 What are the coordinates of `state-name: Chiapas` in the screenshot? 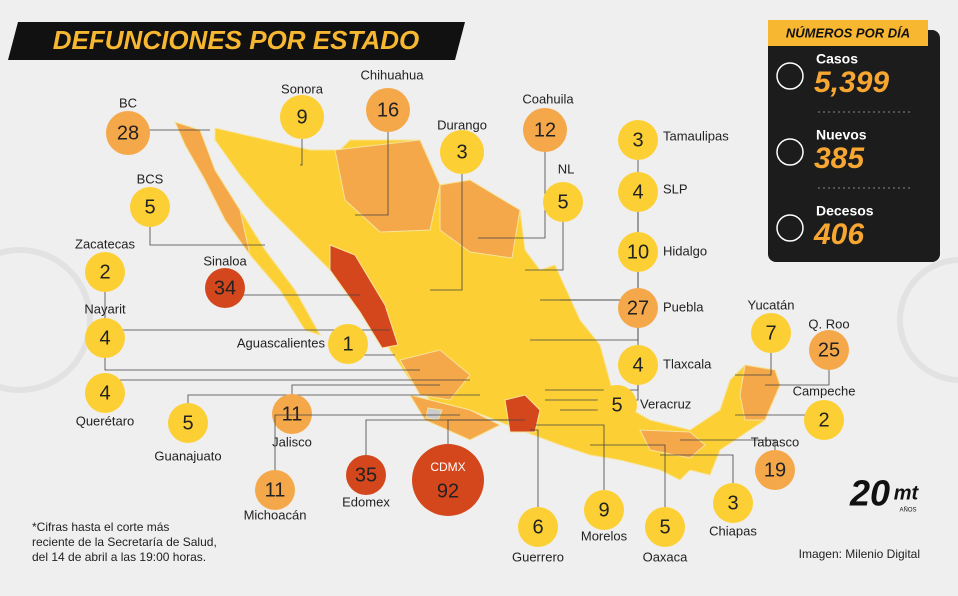 It's located at (733, 530).